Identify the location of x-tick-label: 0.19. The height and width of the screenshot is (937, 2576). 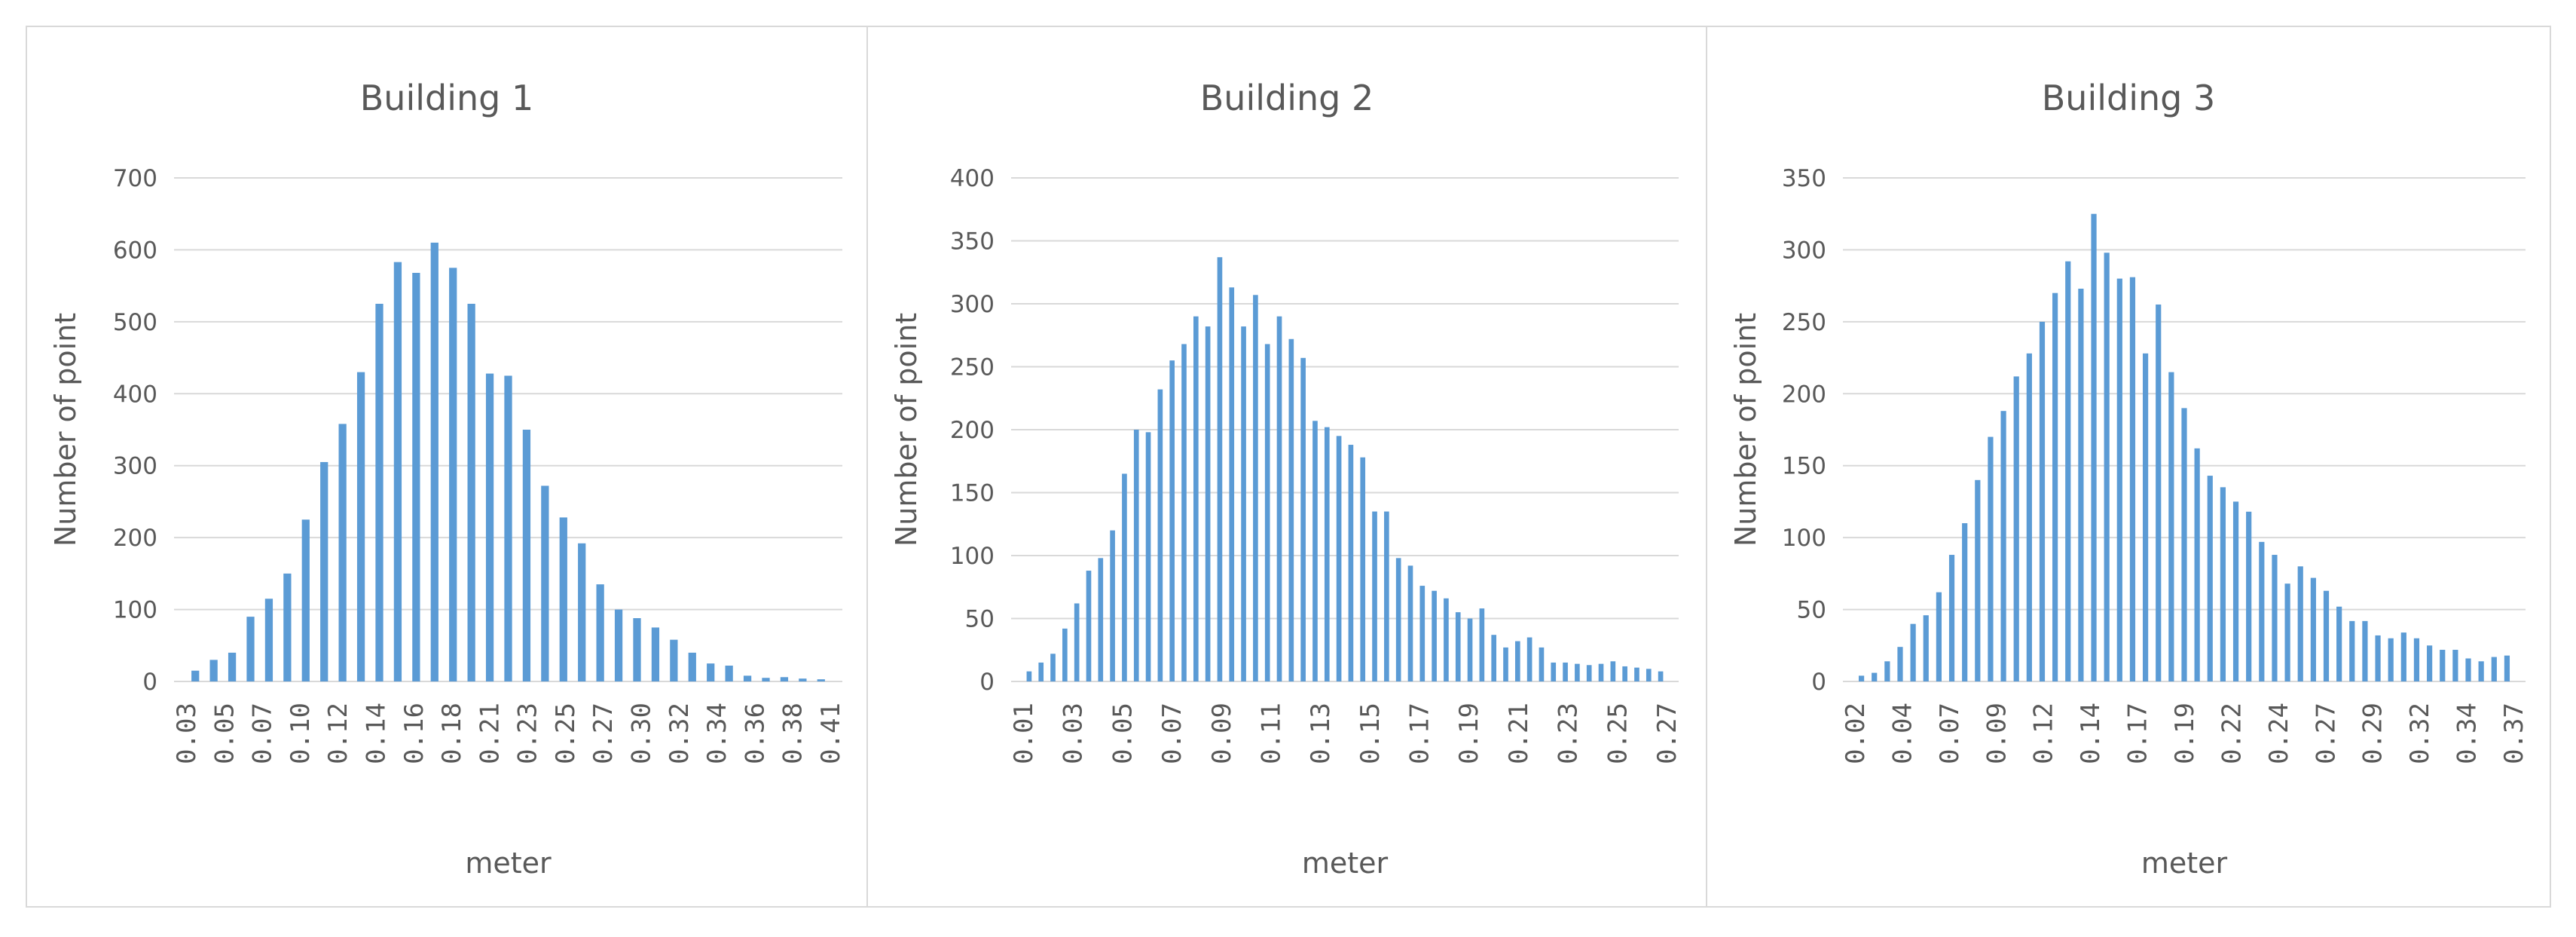
(2185, 733).